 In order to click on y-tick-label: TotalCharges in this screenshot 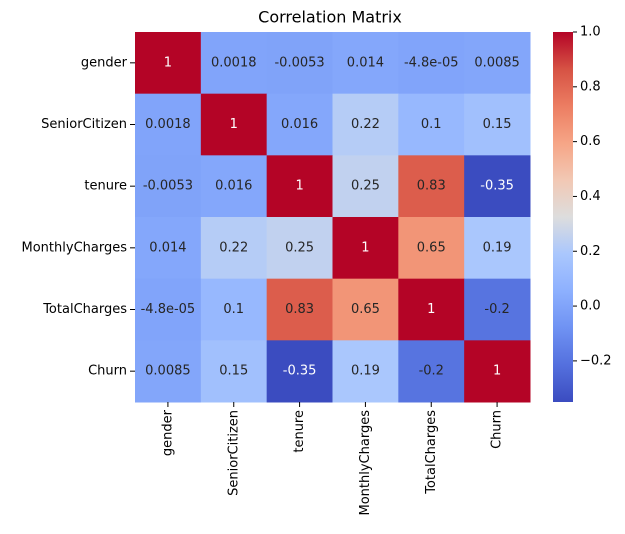, I will do `click(84, 309)`.